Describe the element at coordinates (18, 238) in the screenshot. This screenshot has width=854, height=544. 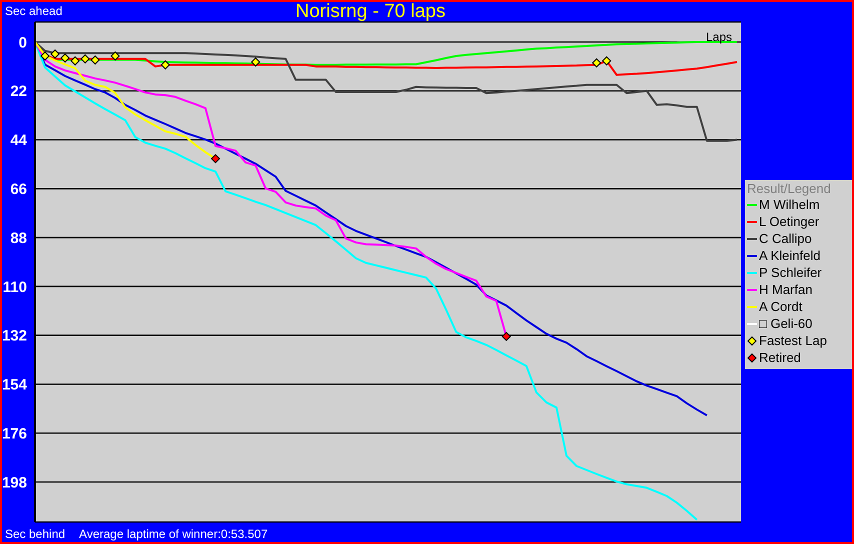
I see `y-tick-label: 88` at that location.